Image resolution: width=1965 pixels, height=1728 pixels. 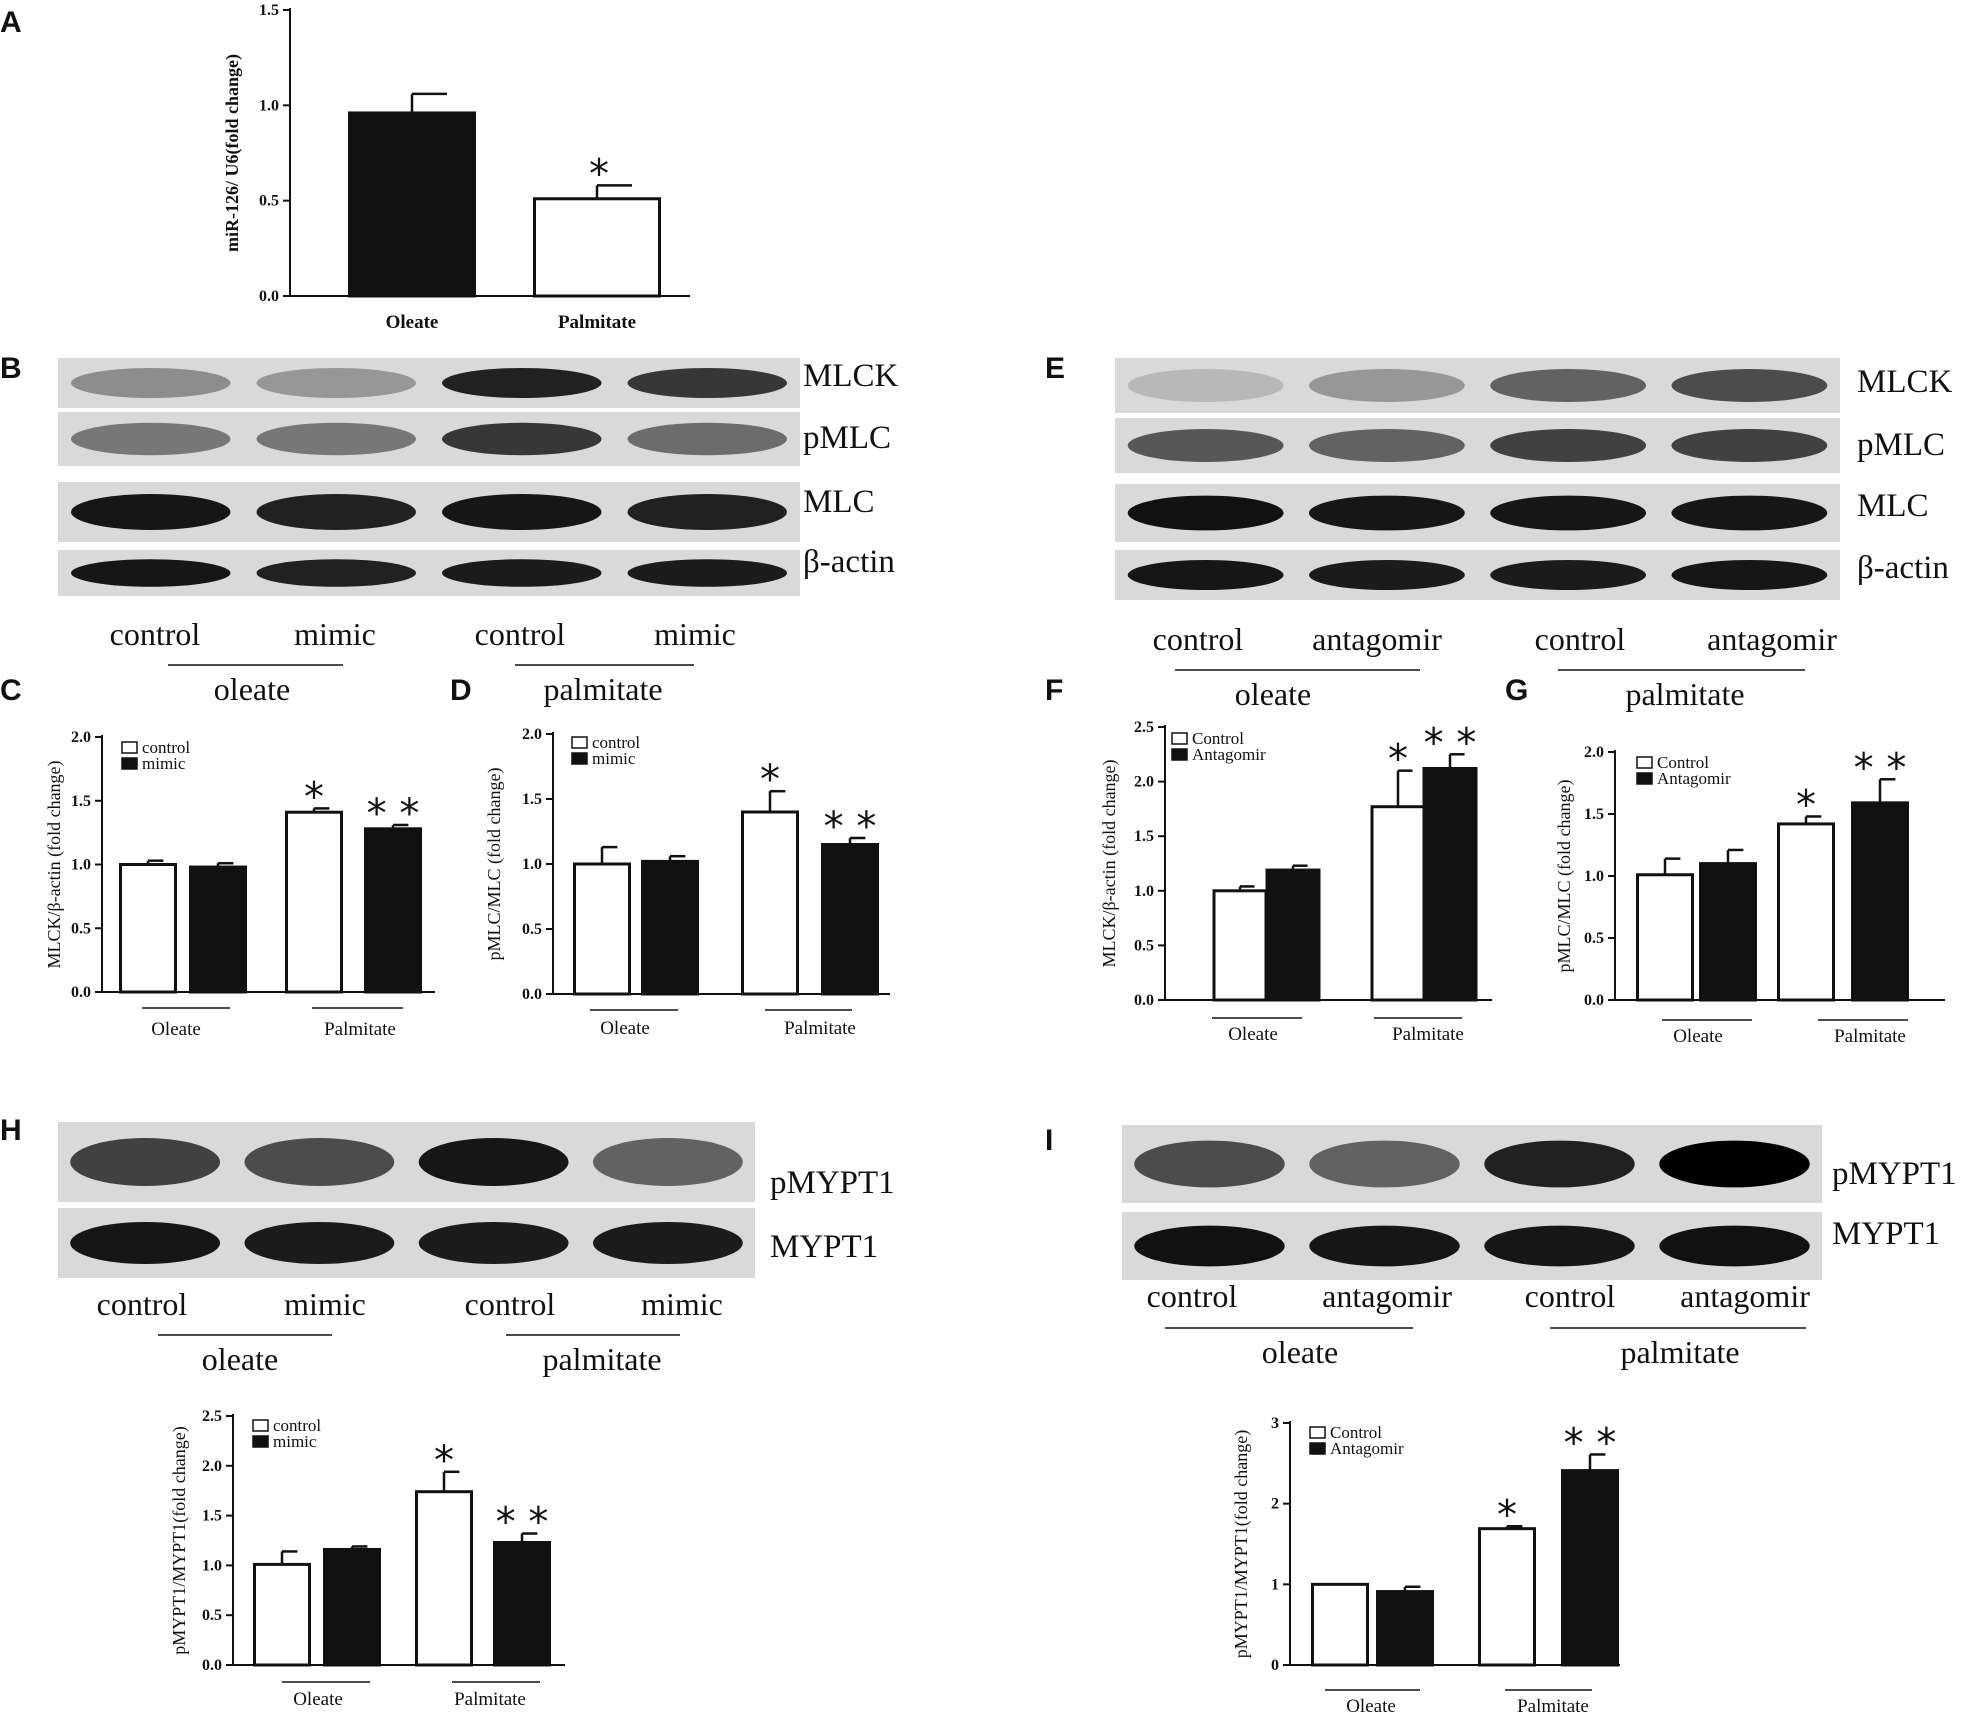 What do you see at coordinates (1109, 863) in the screenshot?
I see `y-axis-label-f: MLCK/β-actin (fold change)` at bounding box center [1109, 863].